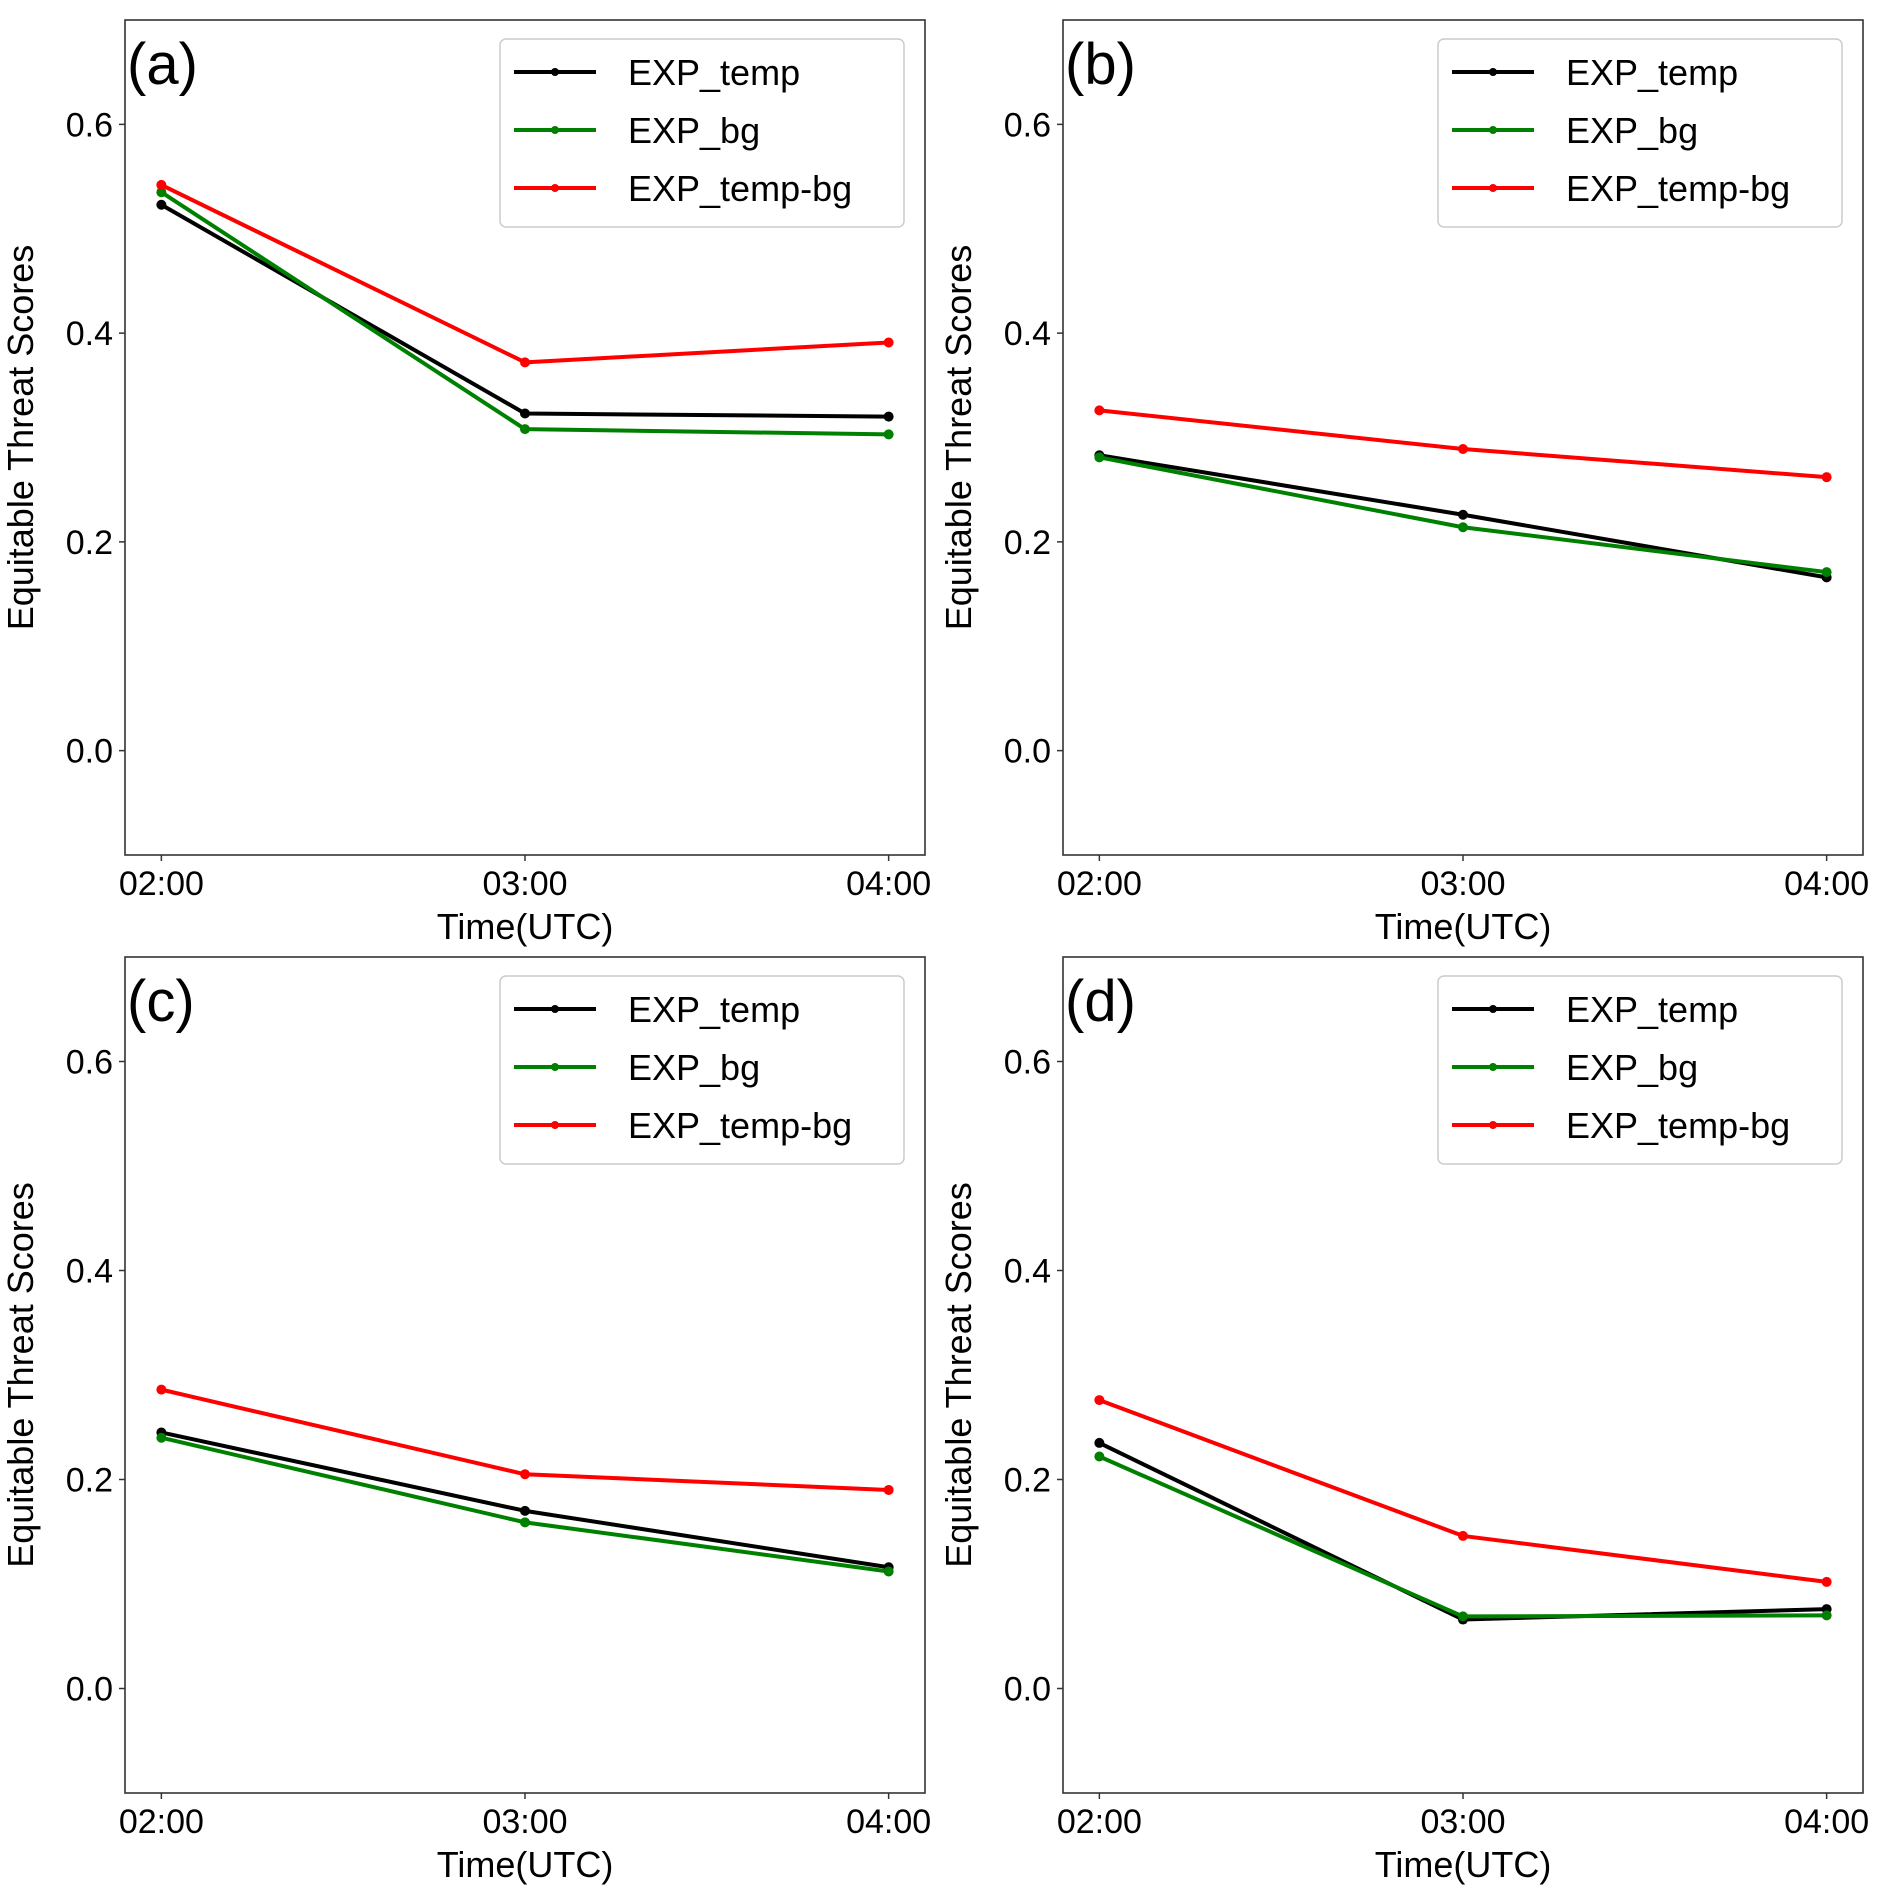 The image size is (1892, 1900). What do you see at coordinates (162, 64) in the screenshot?
I see `panel-label: (a)` at bounding box center [162, 64].